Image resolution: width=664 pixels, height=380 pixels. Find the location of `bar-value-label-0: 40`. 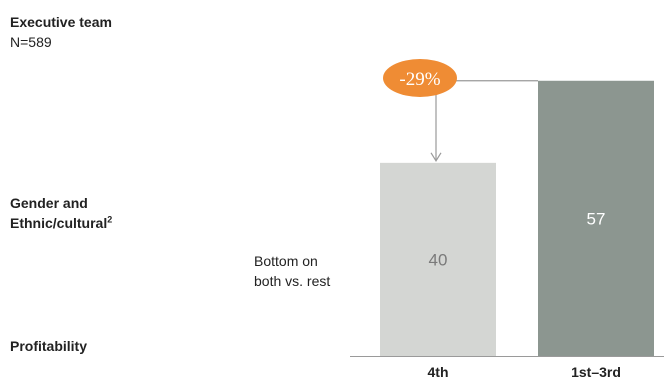

bar-value-label-0: 40 is located at coordinates (438, 259).